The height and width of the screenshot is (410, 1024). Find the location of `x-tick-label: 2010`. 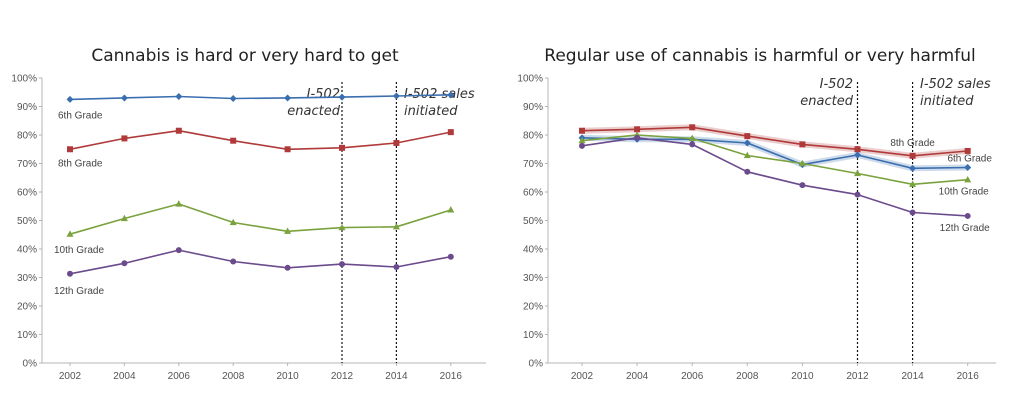

x-tick-label: 2010 is located at coordinates (802, 376).